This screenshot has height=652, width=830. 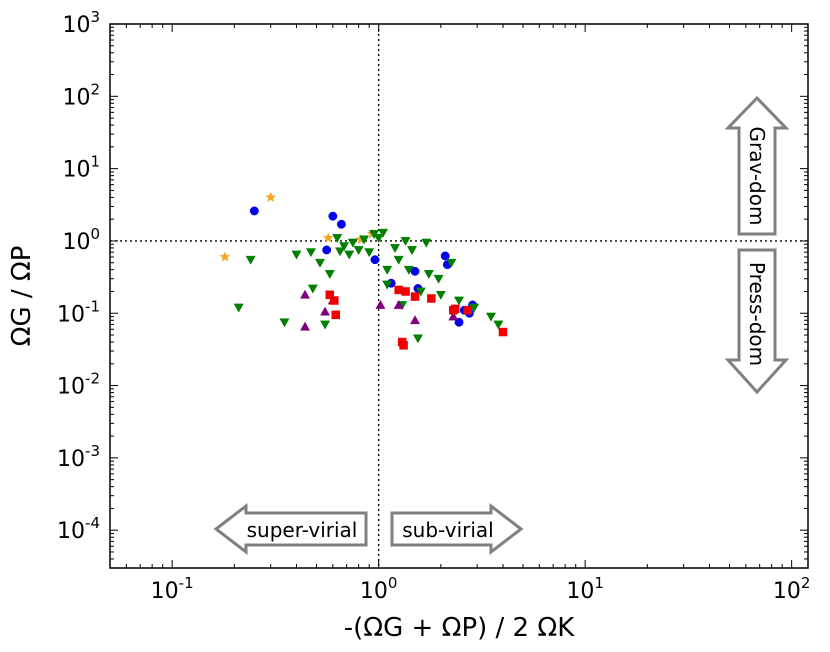 What do you see at coordinates (302, 530) in the screenshot?
I see `super-virial-label: super-virial` at bounding box center [302, 530].